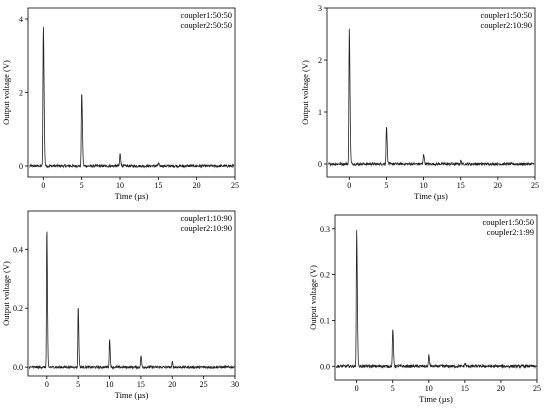 The width and height of the screenshot is (550, 408). I want to click on legend-entry: coupler1:10:90, so click(206, 218).